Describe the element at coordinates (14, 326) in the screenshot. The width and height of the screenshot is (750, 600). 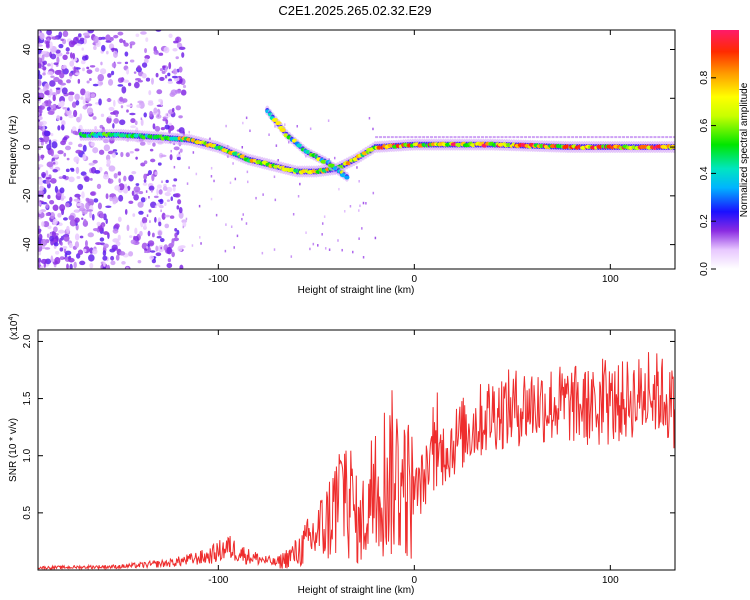
I see `snr-multiplier: (x104)` at that location.